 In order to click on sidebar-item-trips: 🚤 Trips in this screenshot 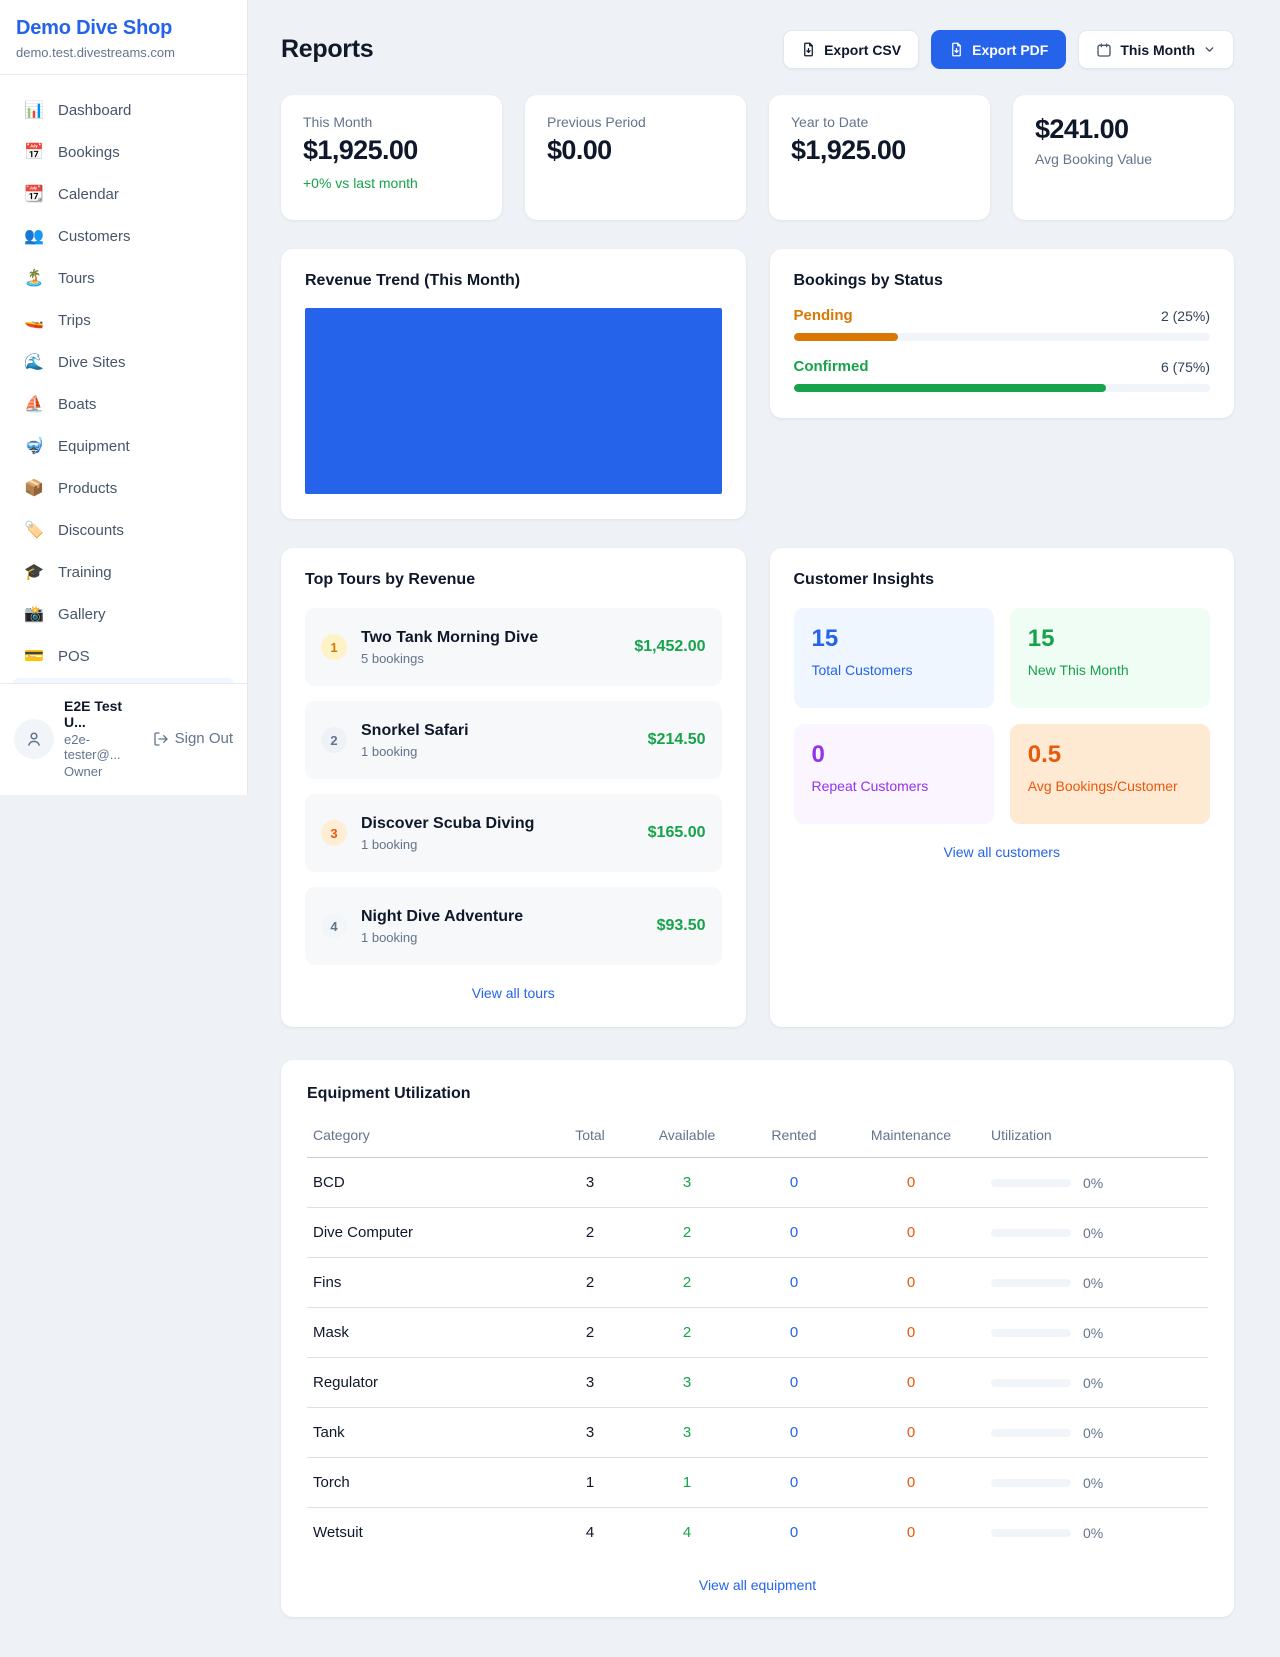, I will do `click(123, 320)`.